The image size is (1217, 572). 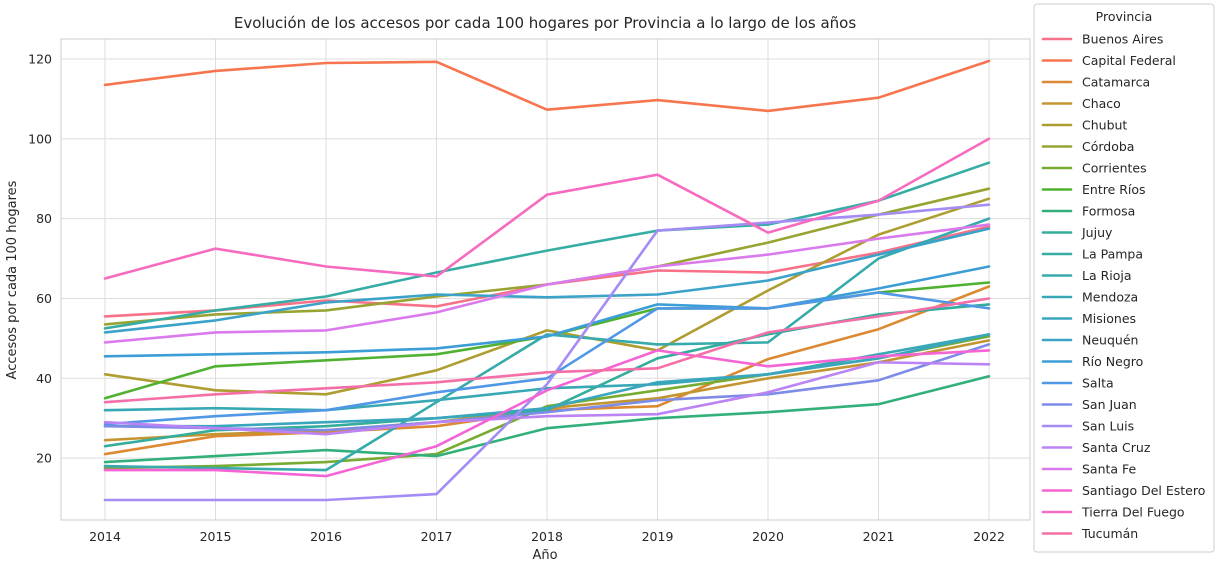 I want to click on legend-label: La Rioja, so click(x=1107, y=275).